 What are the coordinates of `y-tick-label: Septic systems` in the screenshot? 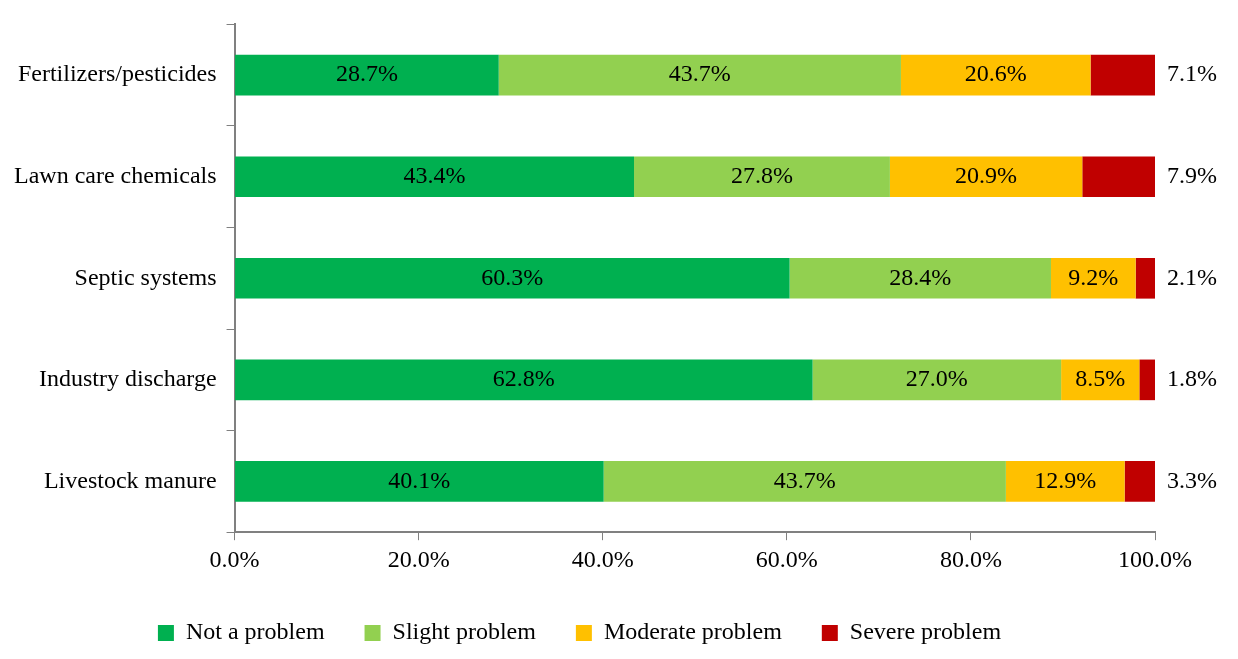 It's located at (145, 276).